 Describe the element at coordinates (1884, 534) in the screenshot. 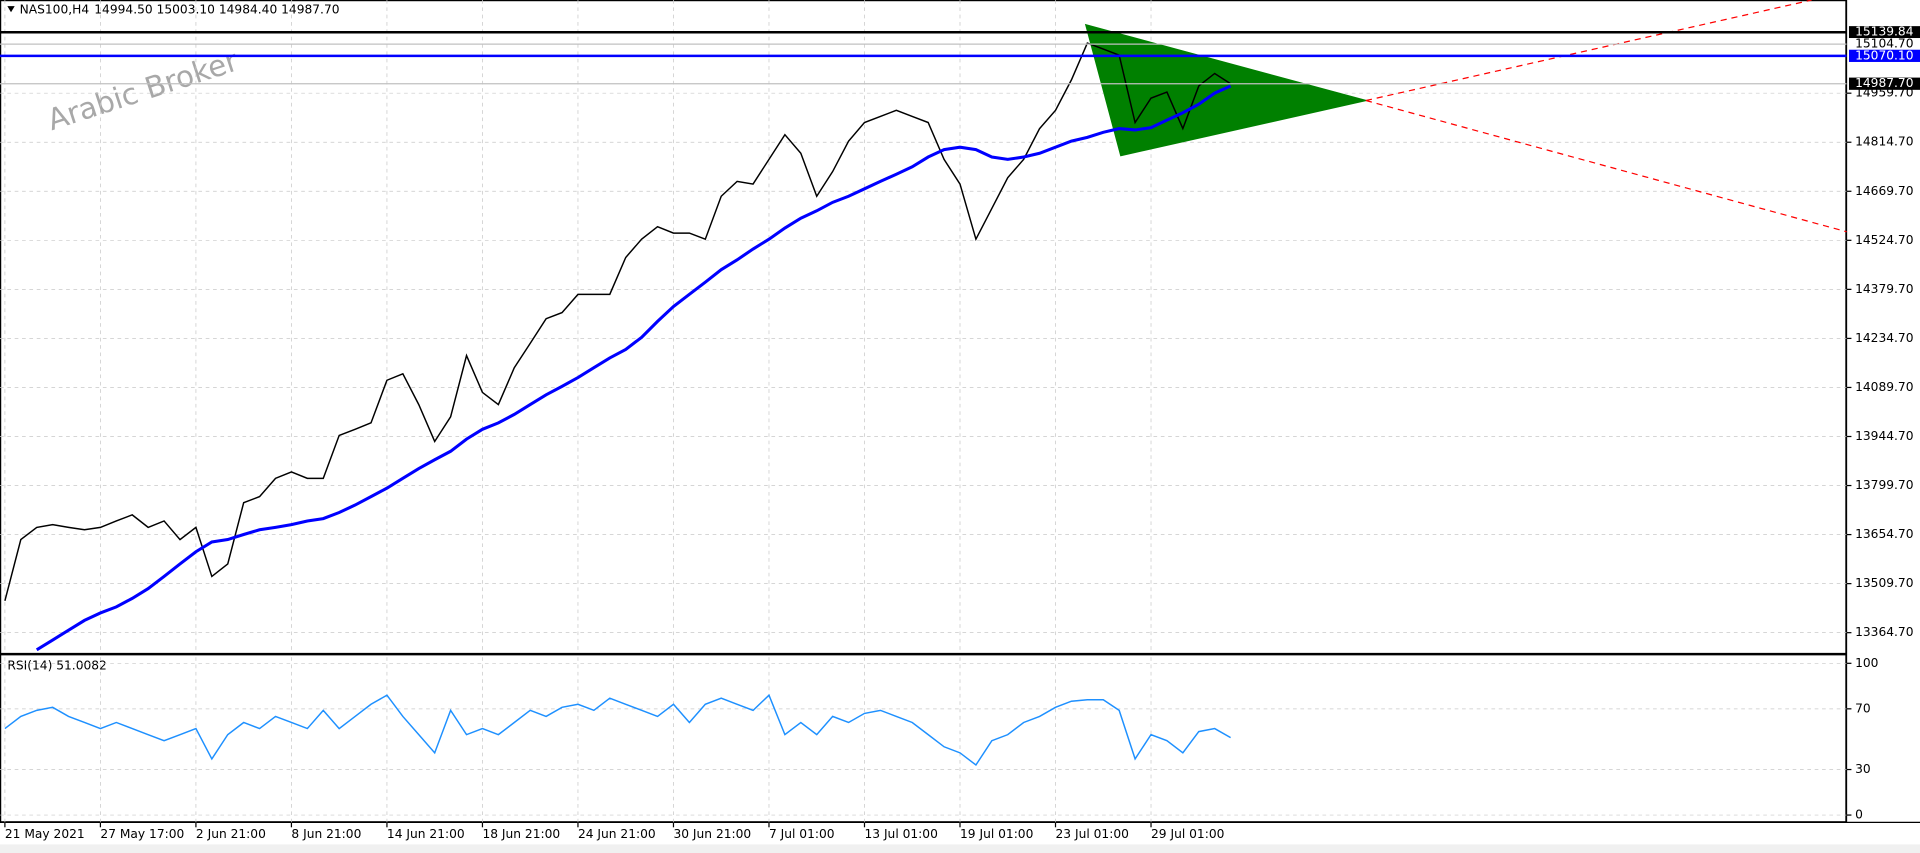

I see `y-tick-label: 13654.70` at that location.